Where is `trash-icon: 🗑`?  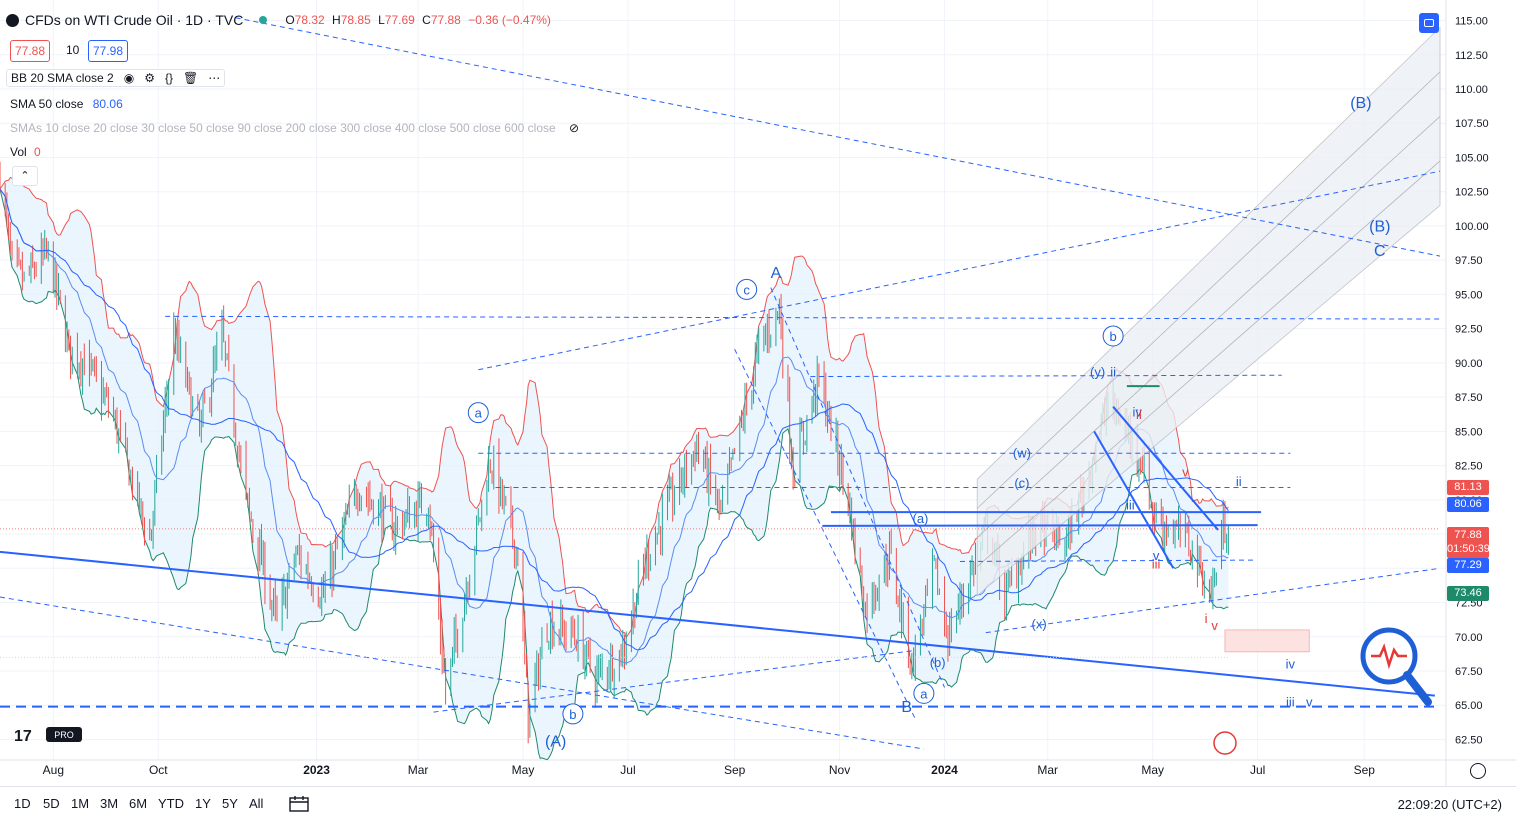
trash-icon: 🗑 is located at coordinates (191, 78).